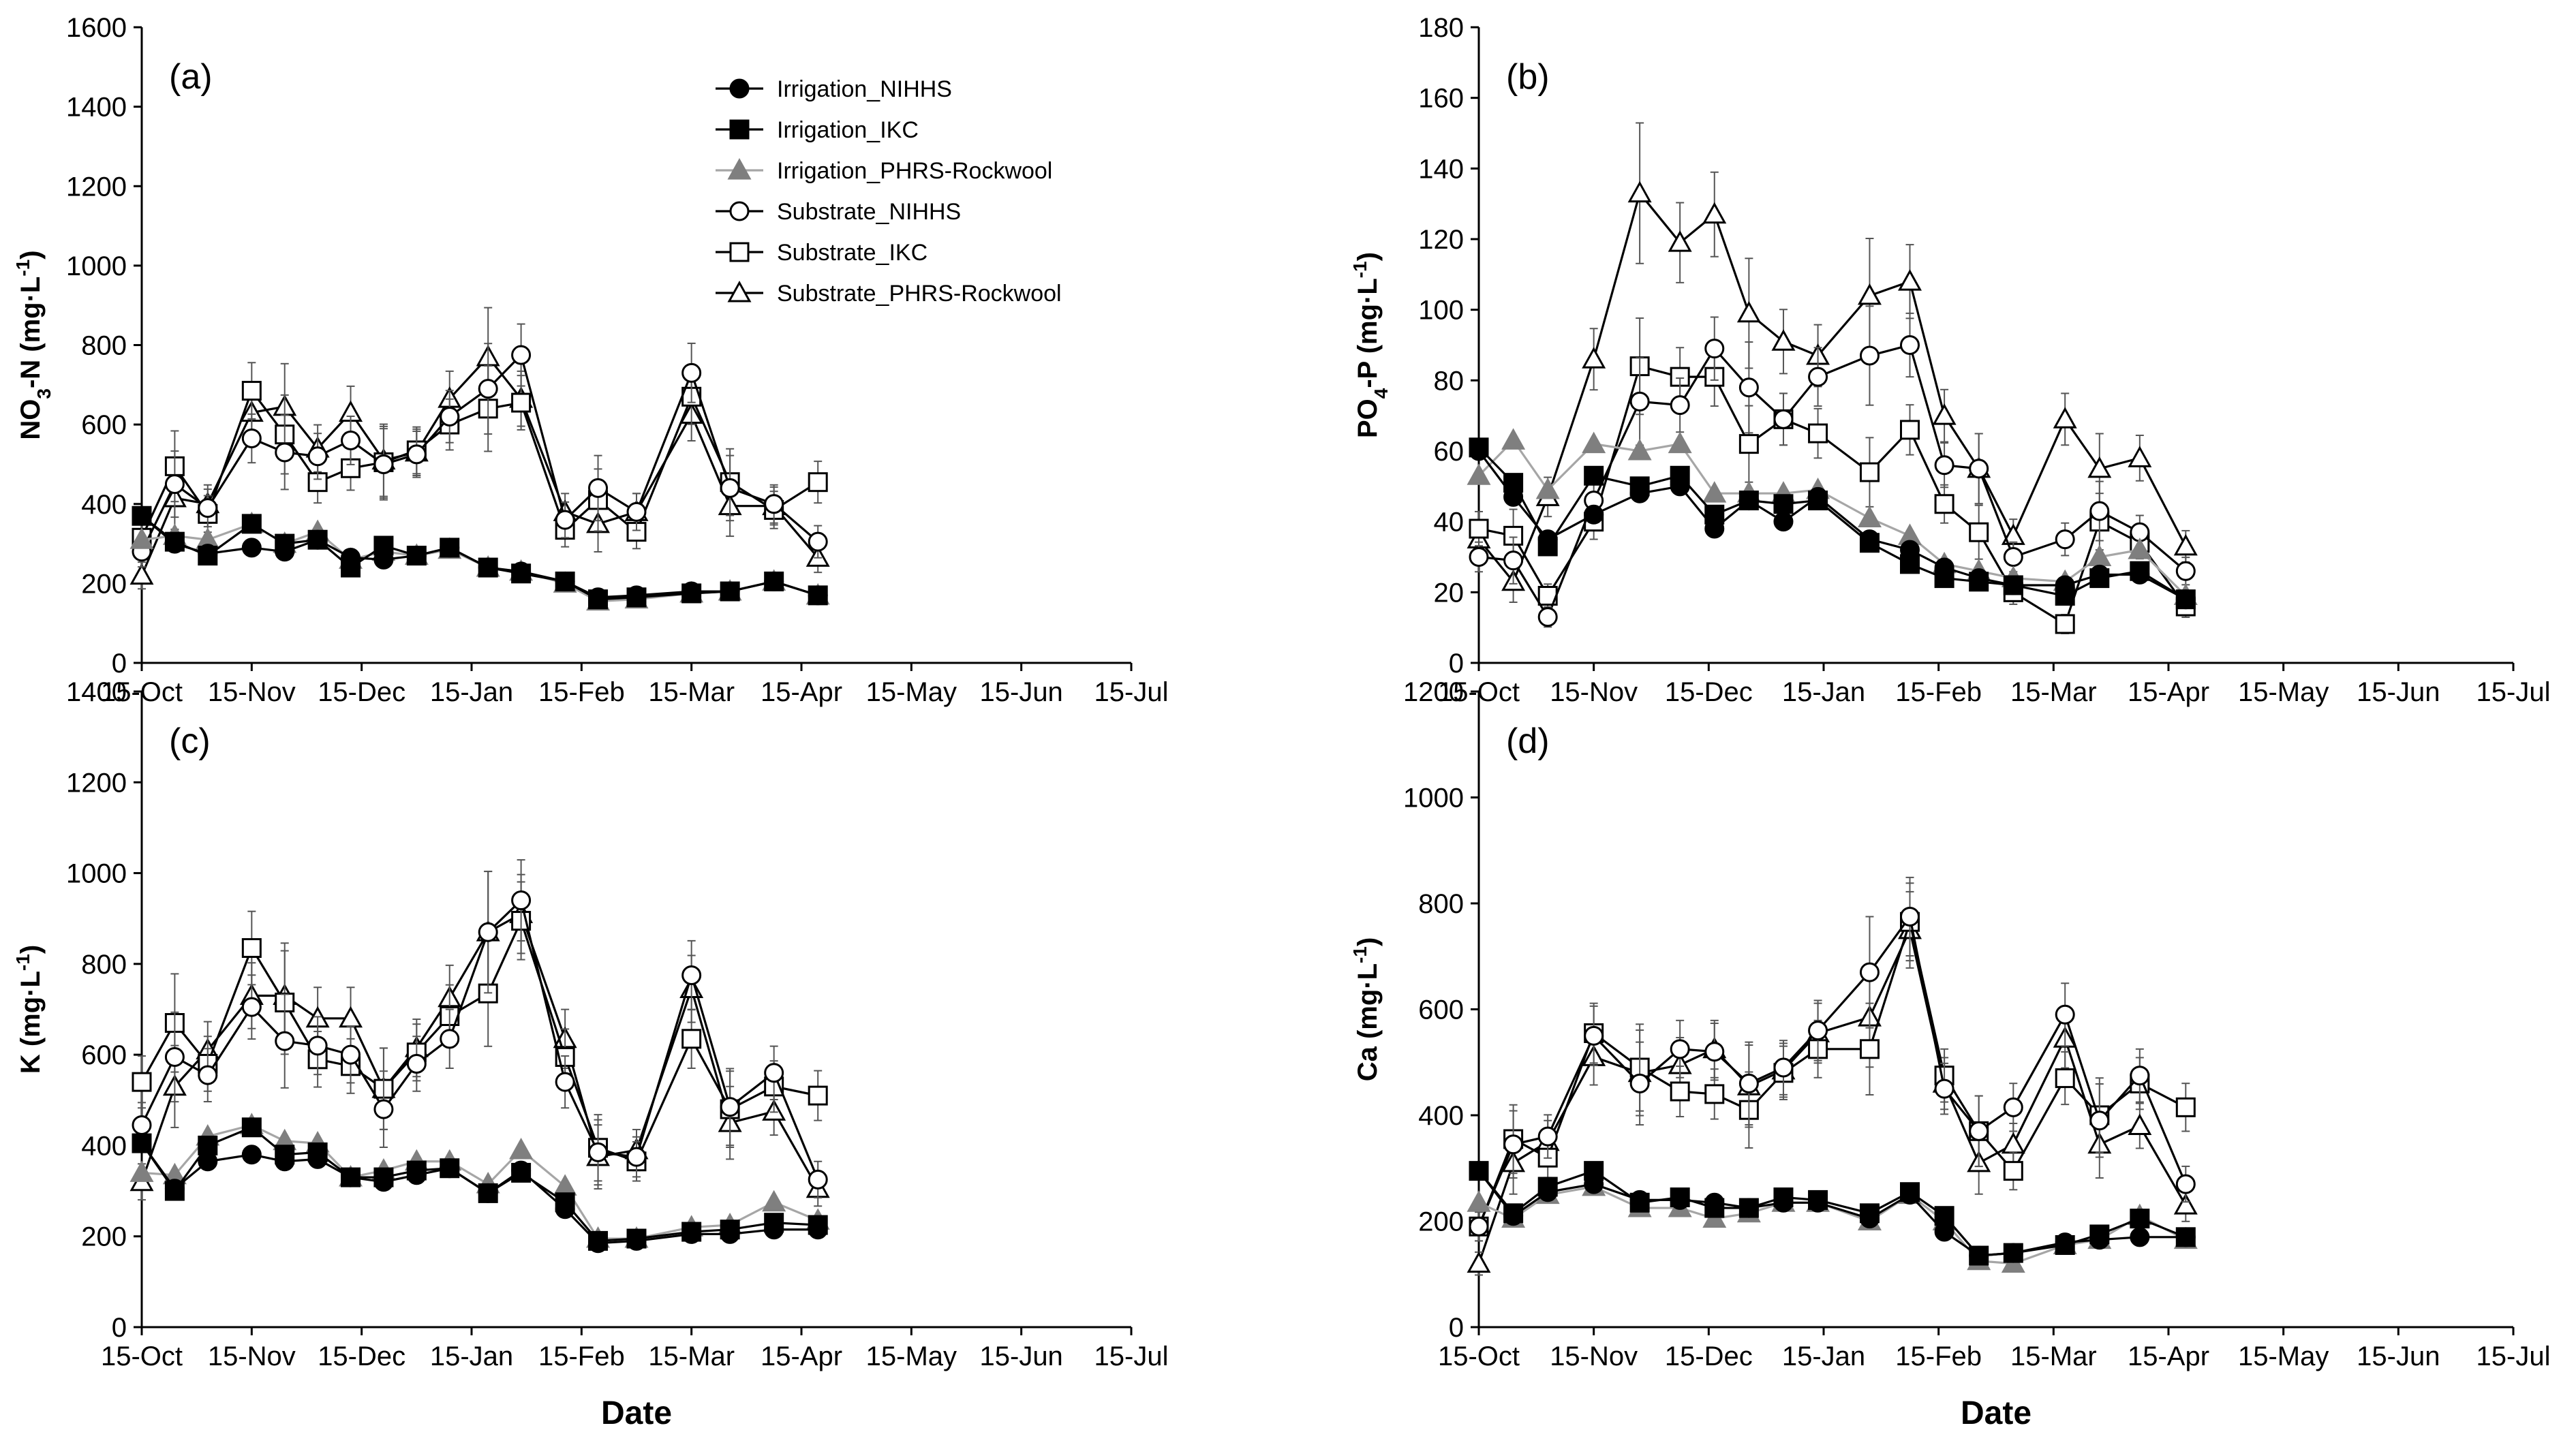  What do you see at coordinates (104, 1146) in the screenshot?
I see `y-tick-label: 400` at bounding box center [104, 1146].